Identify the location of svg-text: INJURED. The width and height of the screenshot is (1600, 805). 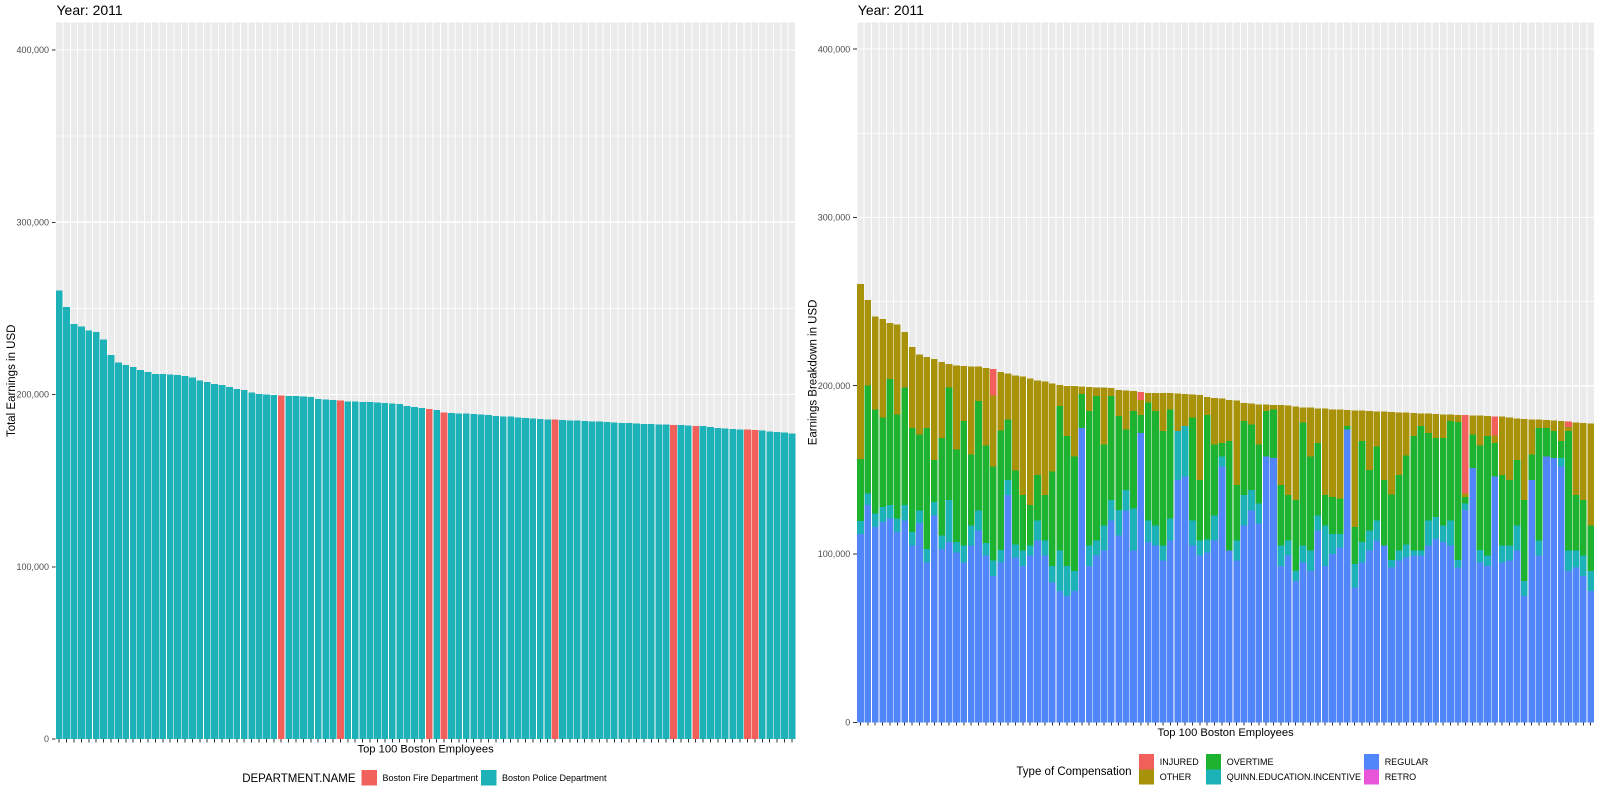
(1180, 762).